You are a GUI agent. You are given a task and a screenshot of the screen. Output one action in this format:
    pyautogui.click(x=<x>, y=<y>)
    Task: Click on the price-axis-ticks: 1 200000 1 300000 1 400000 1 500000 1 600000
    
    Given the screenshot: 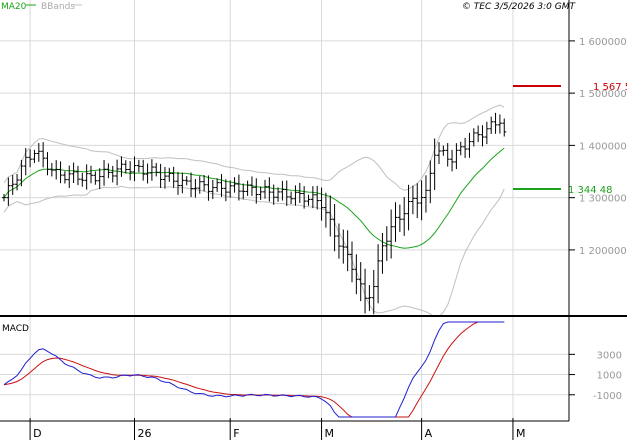 What is the action you would take?
    pyautogui.click(x=598, y=147)
    